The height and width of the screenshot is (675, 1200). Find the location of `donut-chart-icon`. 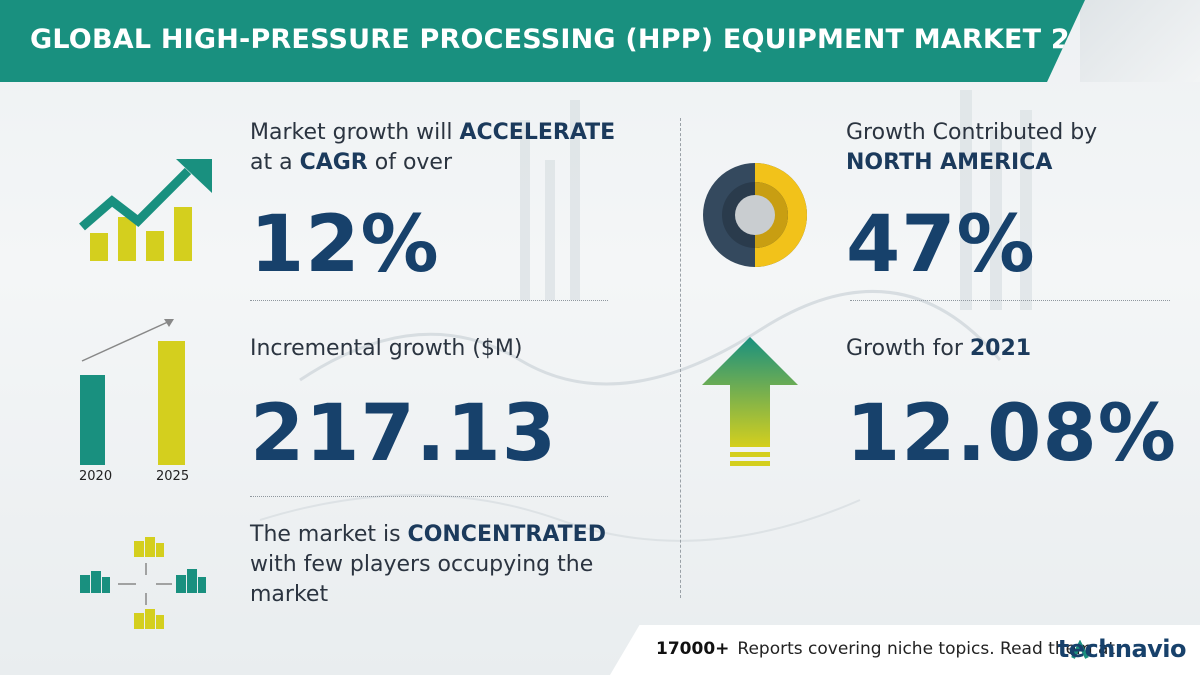

donut-chart-icon is located at coordinates (755, 215).